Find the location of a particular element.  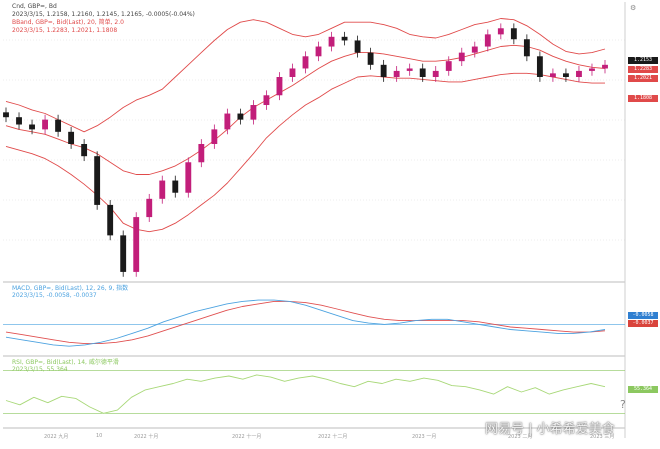

date-tick-2: 2022 十月 is located at coordinates (146, 437).